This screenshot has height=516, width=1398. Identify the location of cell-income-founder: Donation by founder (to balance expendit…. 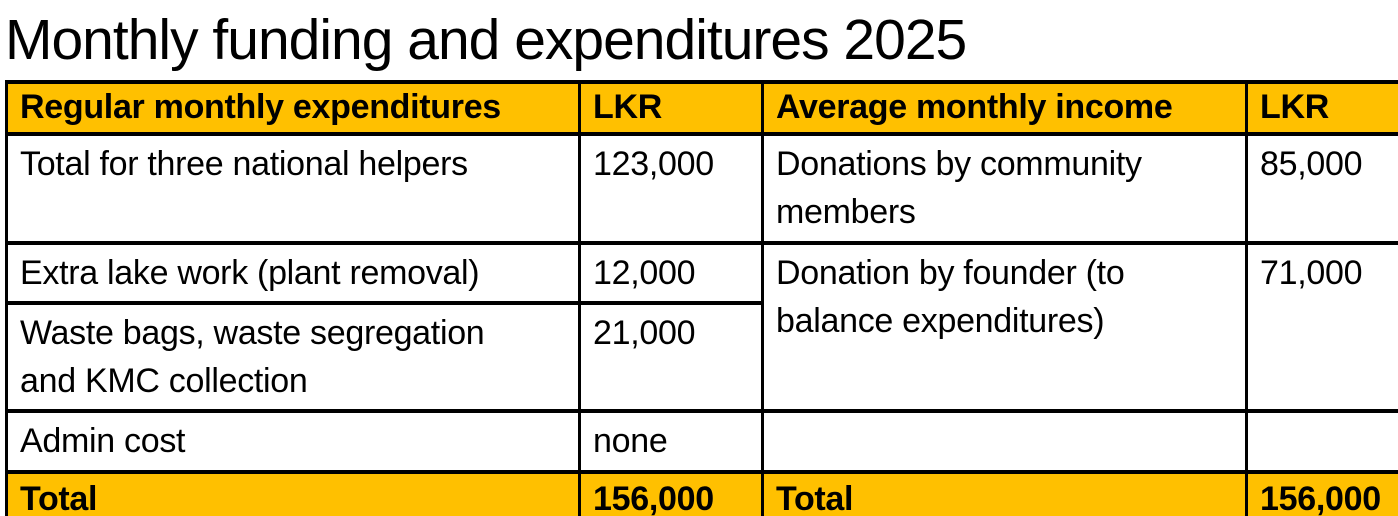
(1004, 327).